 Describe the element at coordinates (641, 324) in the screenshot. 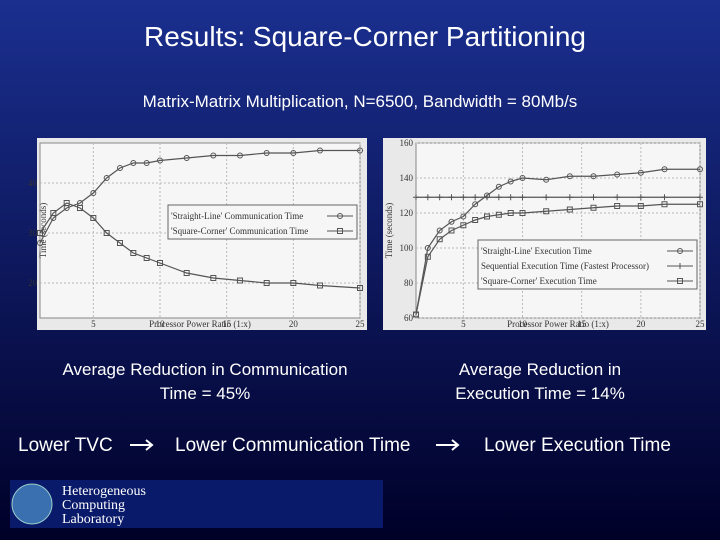

I see `x-tick-label: 20` at that location.